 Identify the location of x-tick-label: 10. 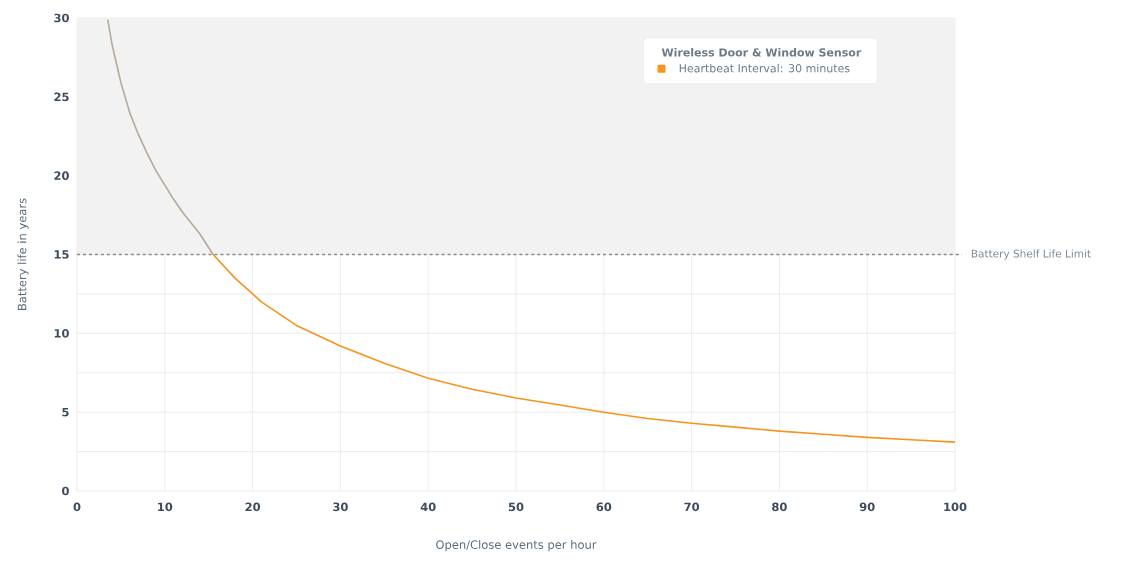
(165, 507).